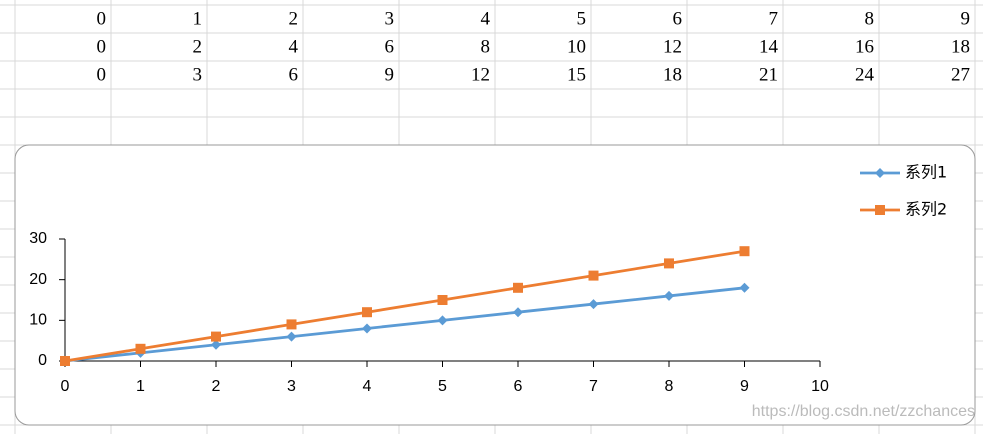  Describe the element at coordinates (744, 386) in the screenshot. I see `x-tick-label: 9` at that location.